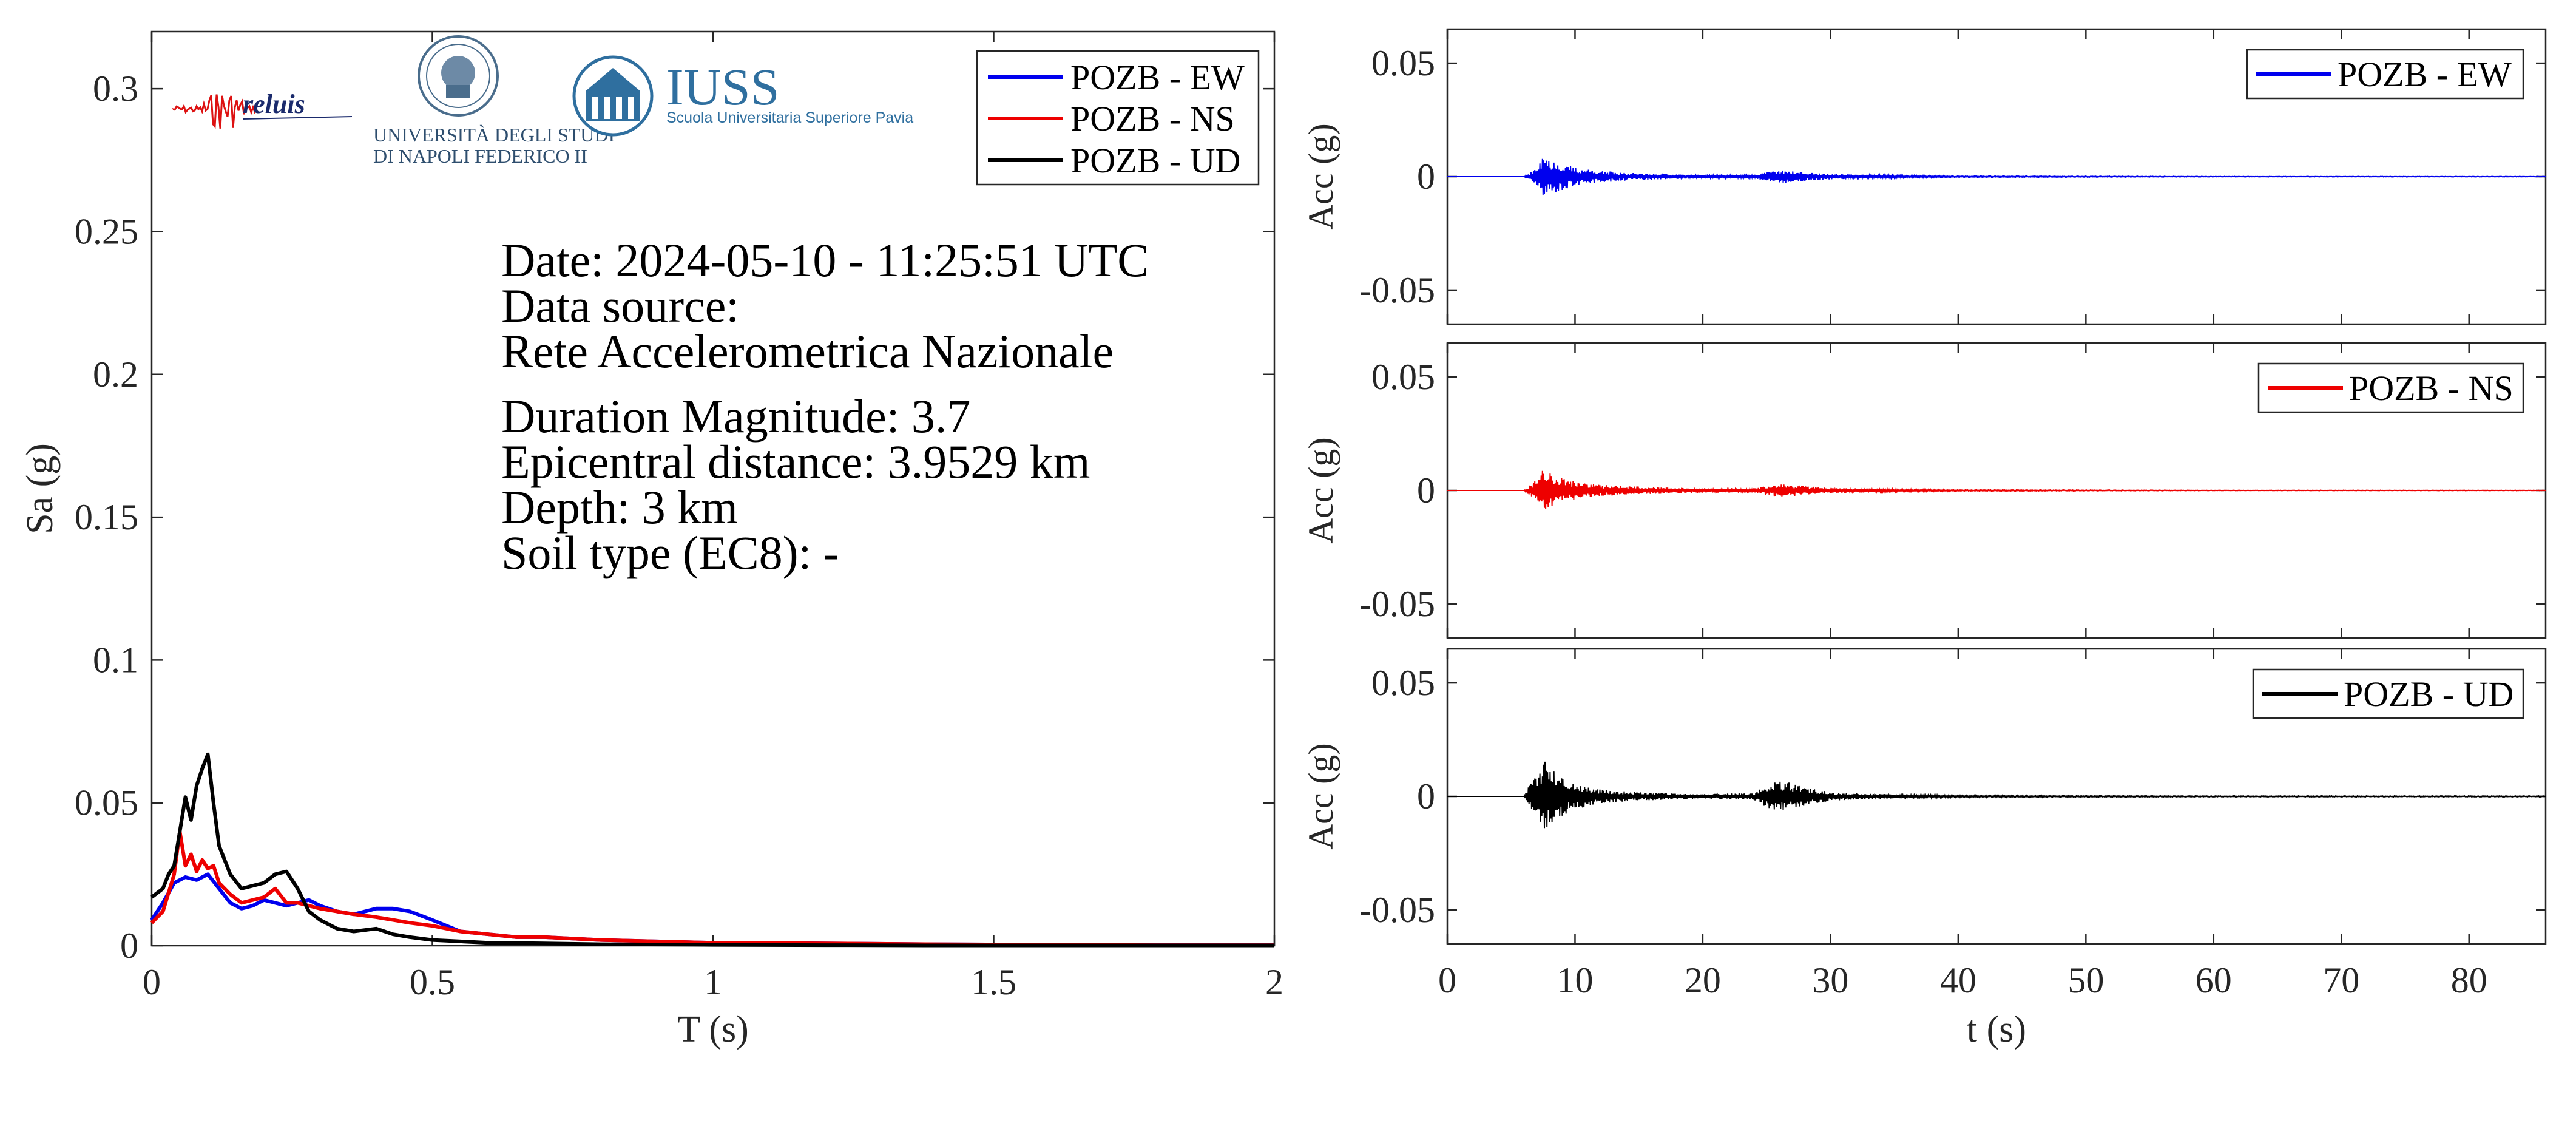 The image size is (2576, 1126). I want to click on accelerogram-ns-legend: POZB - NS, so click(2390, 387).